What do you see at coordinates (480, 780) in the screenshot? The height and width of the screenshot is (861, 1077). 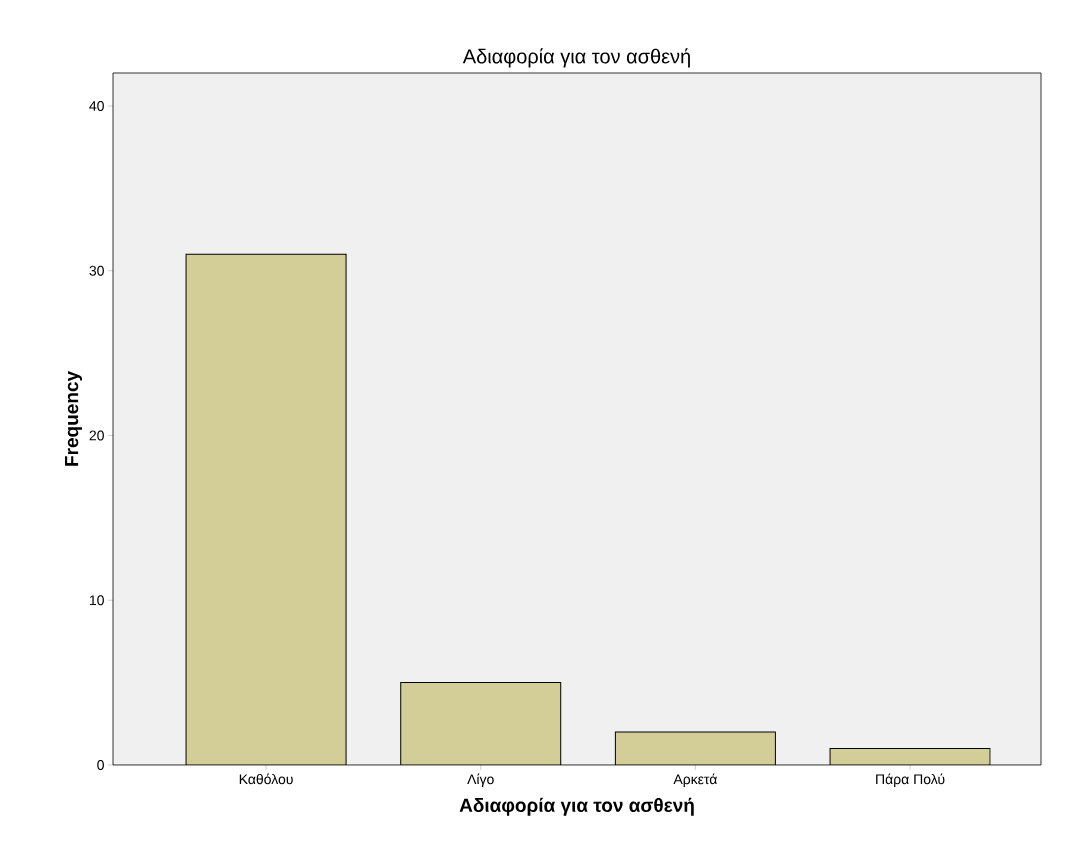 I see `x-tick-label: Λίγο` at bounding box center [480, 780].